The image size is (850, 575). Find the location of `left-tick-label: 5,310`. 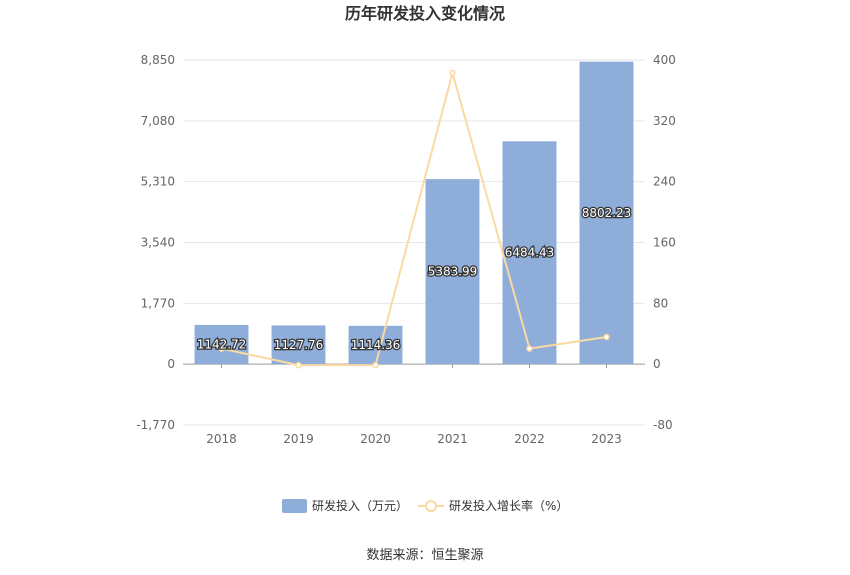

left-tick-label: 5,310 is located at coordinates (158, 182).